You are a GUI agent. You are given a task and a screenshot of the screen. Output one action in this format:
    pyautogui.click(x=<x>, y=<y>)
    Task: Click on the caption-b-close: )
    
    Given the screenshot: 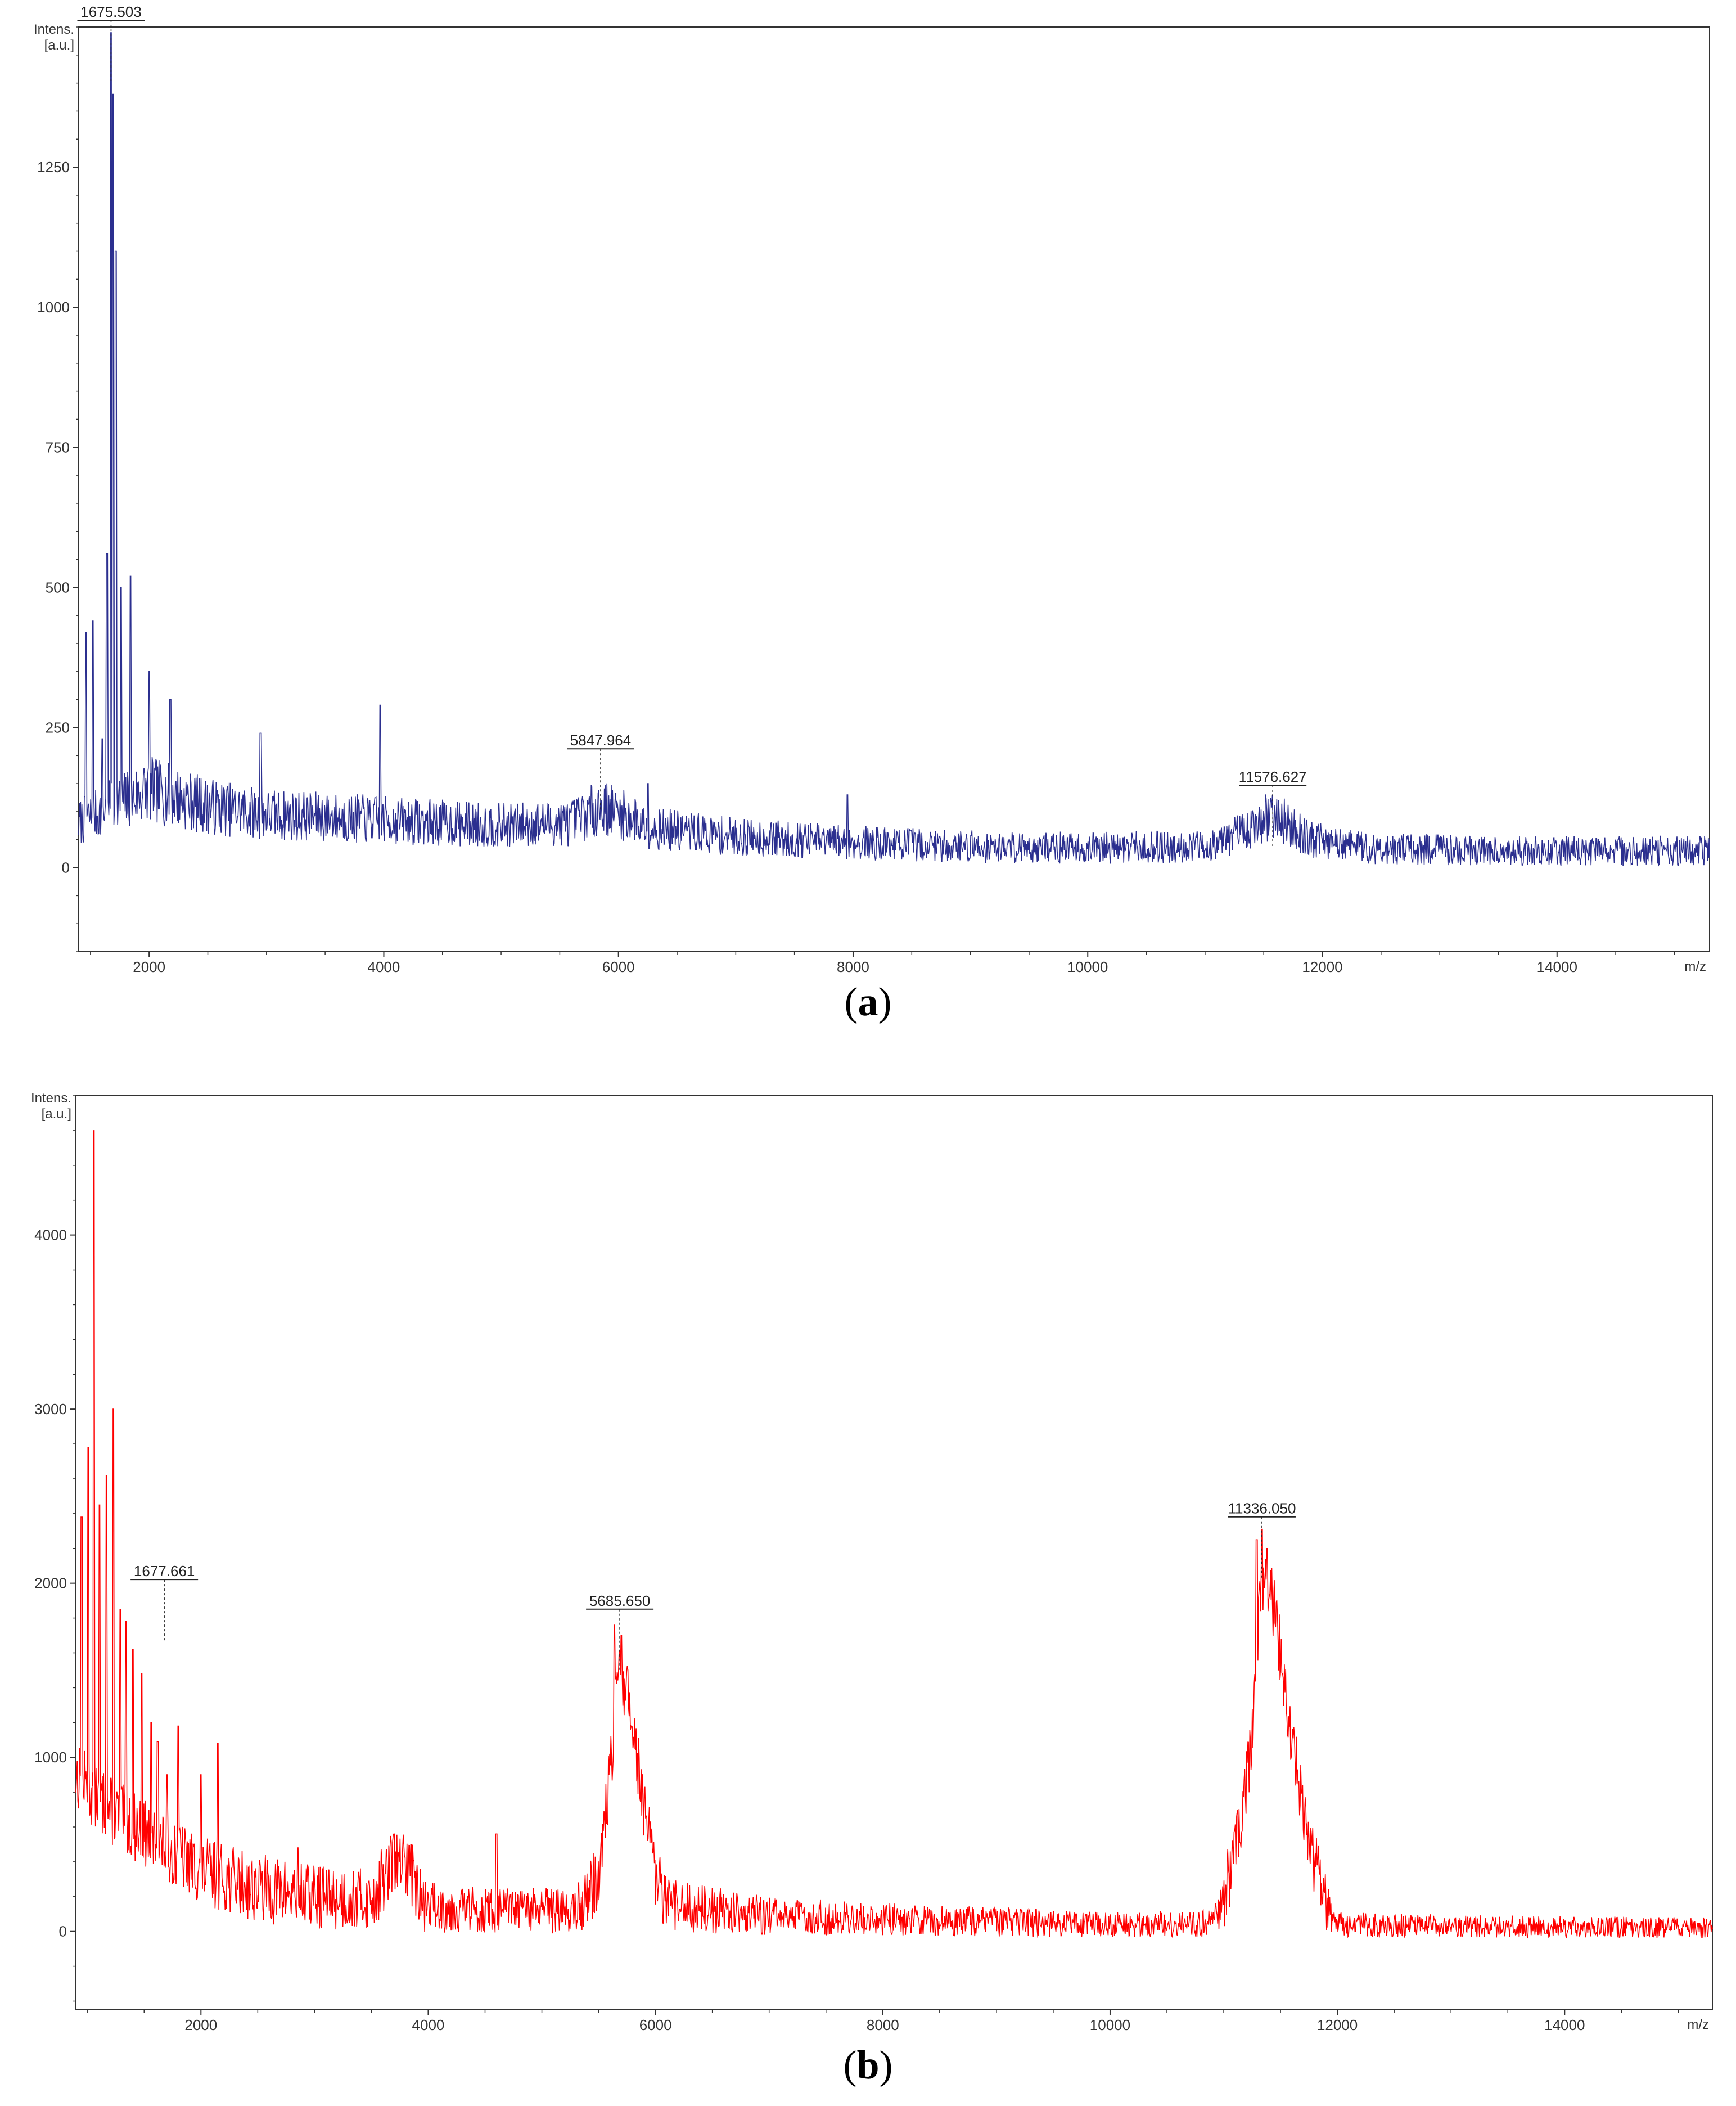 What is the action you would take?
    pyautogui.click(x=886, y=2064)
    